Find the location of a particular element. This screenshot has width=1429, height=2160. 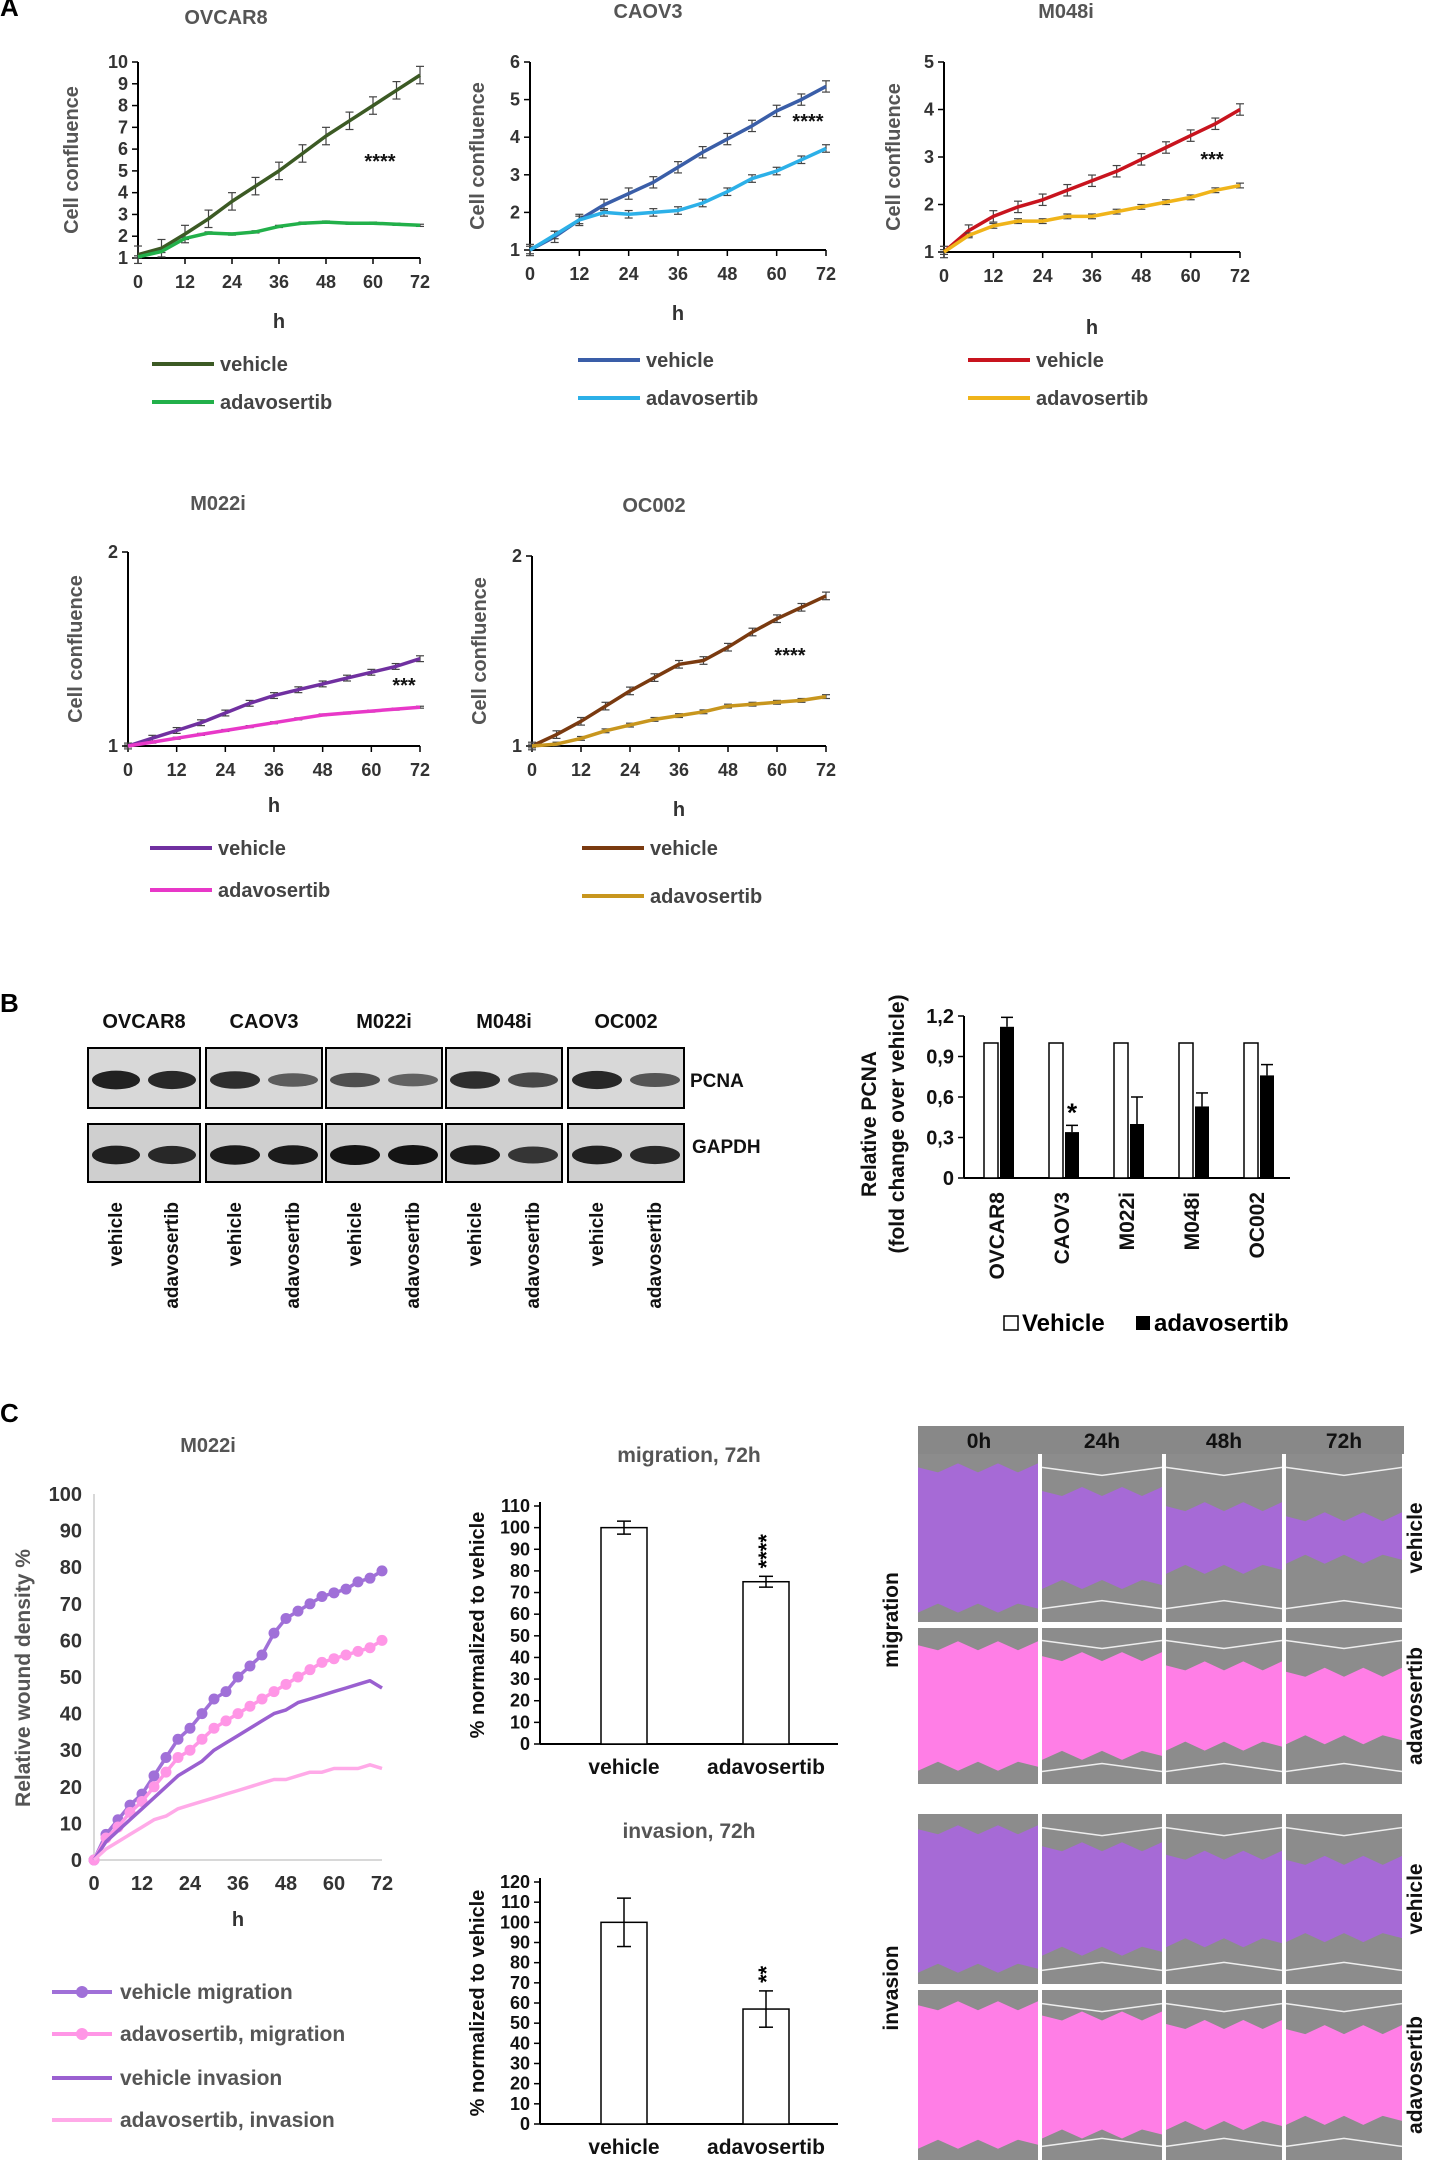

y-tick-label: 4 is located at coordinates (123, 193).